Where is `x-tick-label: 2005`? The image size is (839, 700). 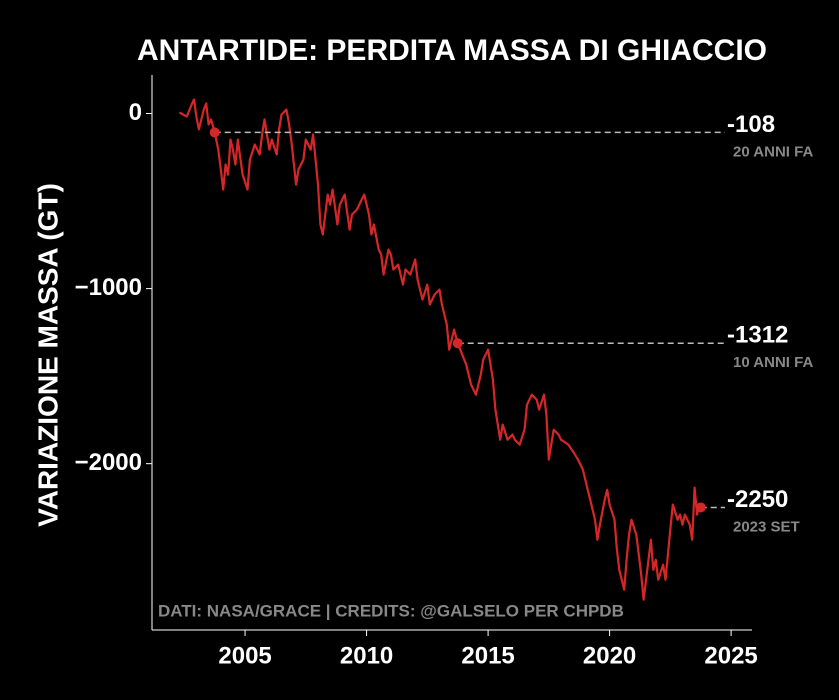 x-tick-label: 2005 is located at coordinates (244, 655).